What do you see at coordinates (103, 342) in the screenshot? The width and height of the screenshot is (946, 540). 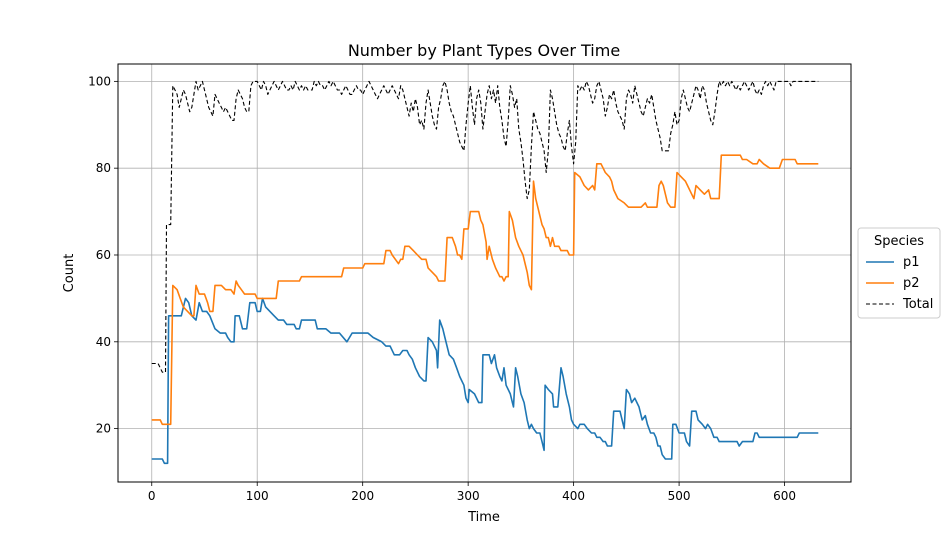 I see `y-tick-label: 40` at bounding box center [103, 342].